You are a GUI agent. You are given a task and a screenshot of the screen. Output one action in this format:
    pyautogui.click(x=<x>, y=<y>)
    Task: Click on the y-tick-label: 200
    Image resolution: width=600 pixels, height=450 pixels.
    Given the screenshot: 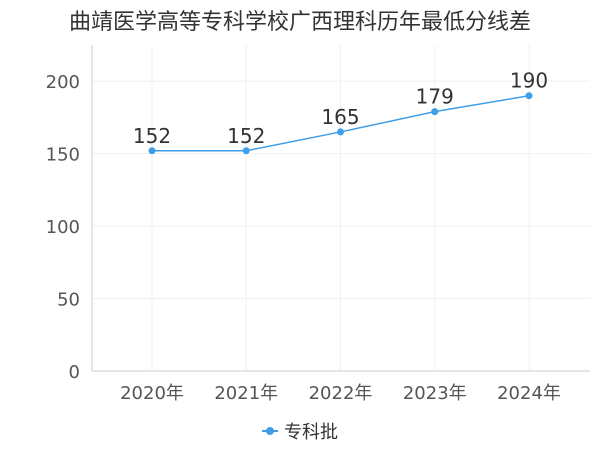 What is the action you would take?
    pyautogui.click(x=63, y=82)
    